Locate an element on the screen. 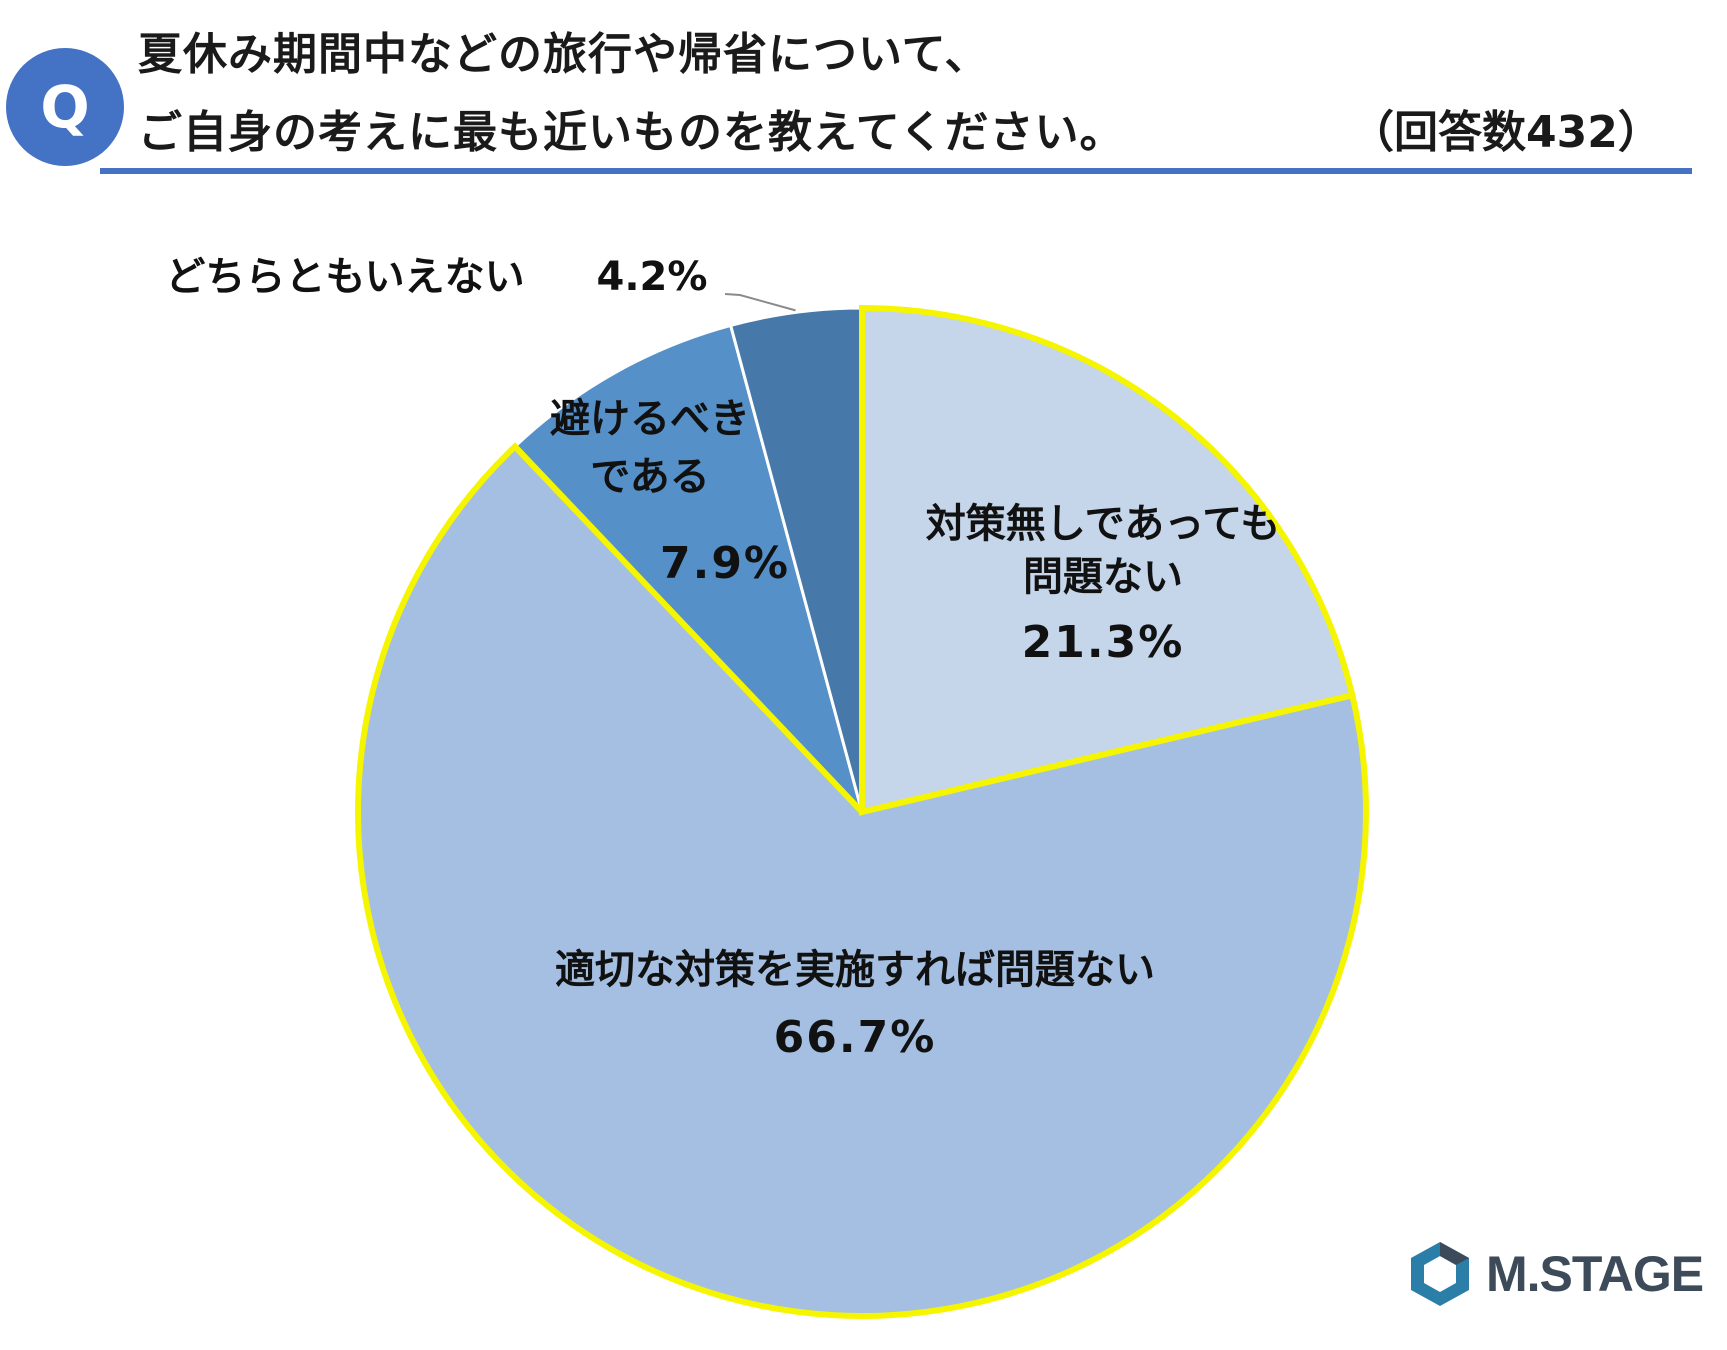 Image resolution: width=1727 pixels, height=1350 pixels. logo-text: M.STAGE is located at coordinates (1595, 1274).